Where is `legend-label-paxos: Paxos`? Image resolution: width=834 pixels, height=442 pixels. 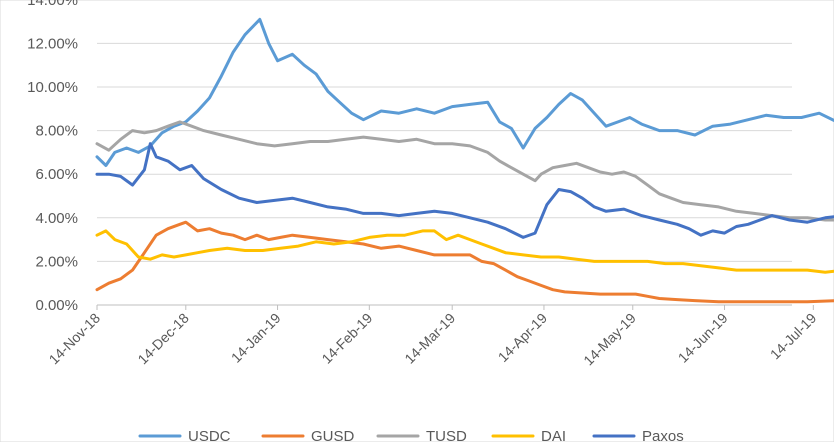
legend-label-paxos: Paxos is located at coordinates (663, 435).